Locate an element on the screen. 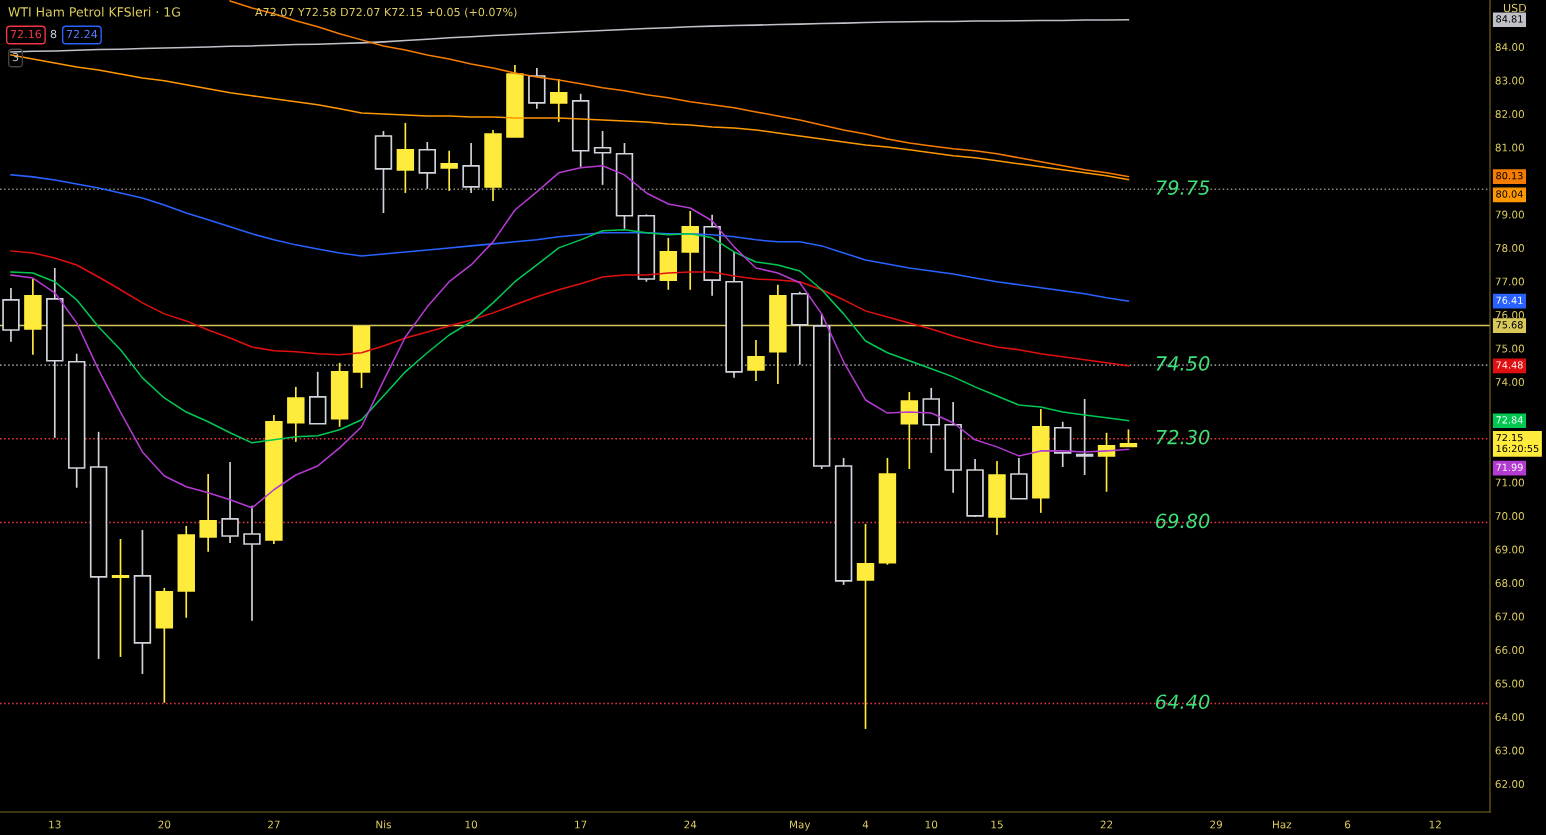 This screenshot has width=1546, height=835. y-tick-label: 65.00 is located at coordinates (1509, 683).